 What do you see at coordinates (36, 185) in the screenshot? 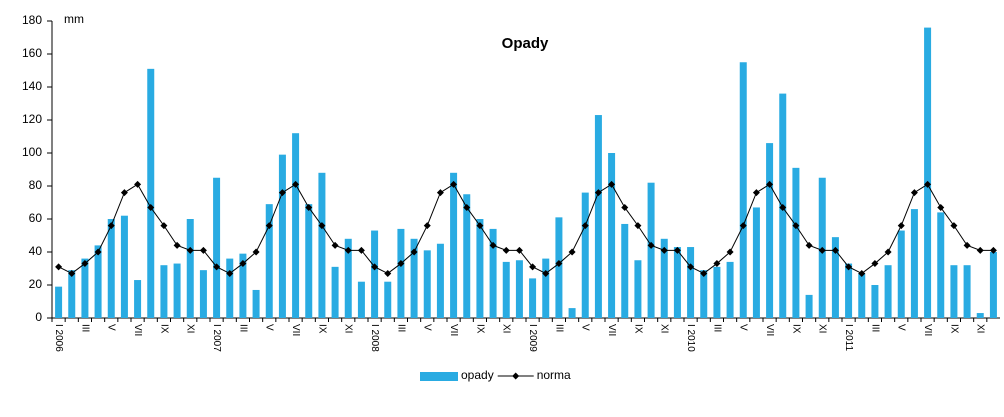
I see `y-tick-label: 80` at bounding box center [36, 185].